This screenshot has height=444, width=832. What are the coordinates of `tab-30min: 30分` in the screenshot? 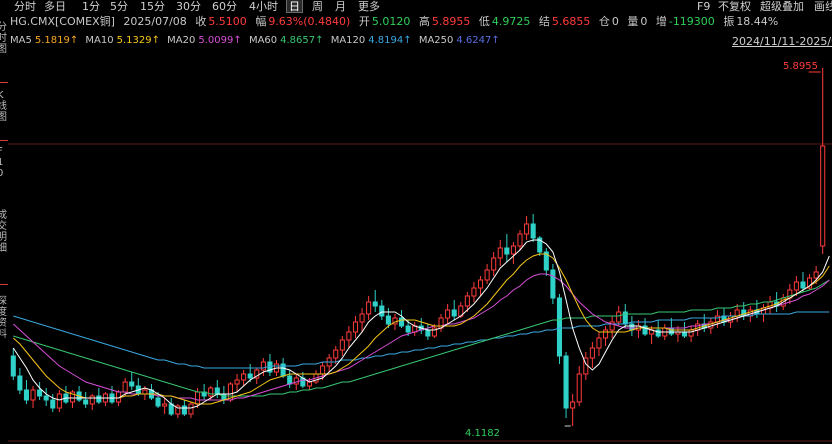 It's located at (188, 6).